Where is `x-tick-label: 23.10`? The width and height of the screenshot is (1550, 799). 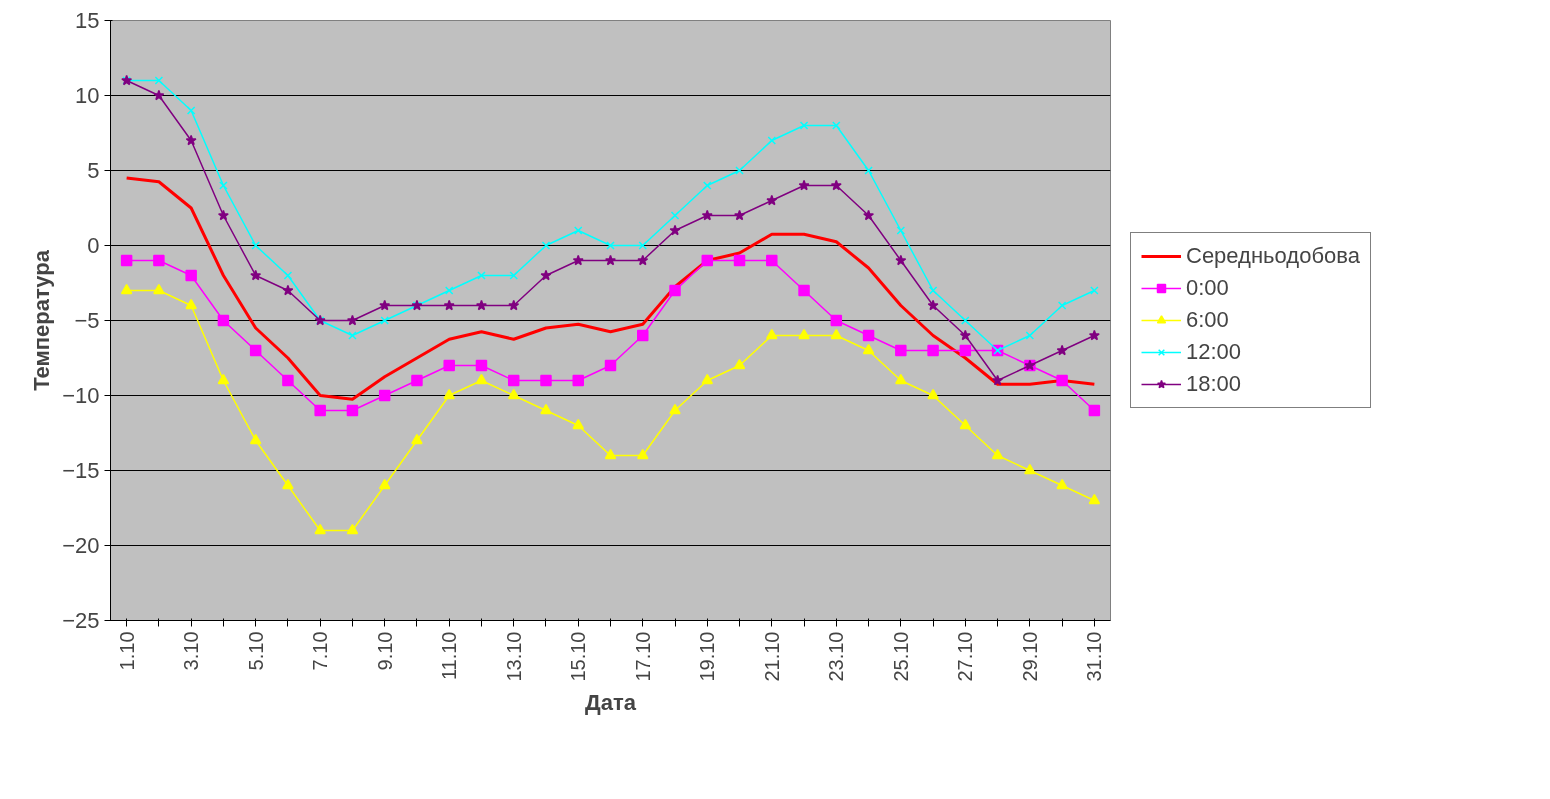
x-tick-label: 23.10 is located at coordinates (836, 656).